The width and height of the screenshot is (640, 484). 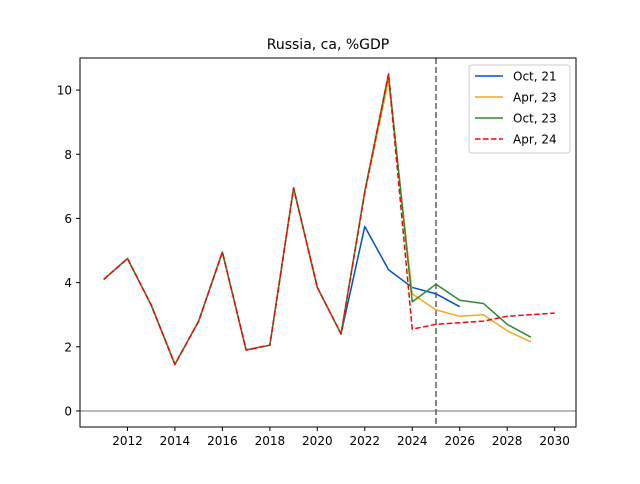 What do you see at coordinates (412, 441) in the screenshot?
I see `x-tick-label: 2024` at bounding box center [412, 441].